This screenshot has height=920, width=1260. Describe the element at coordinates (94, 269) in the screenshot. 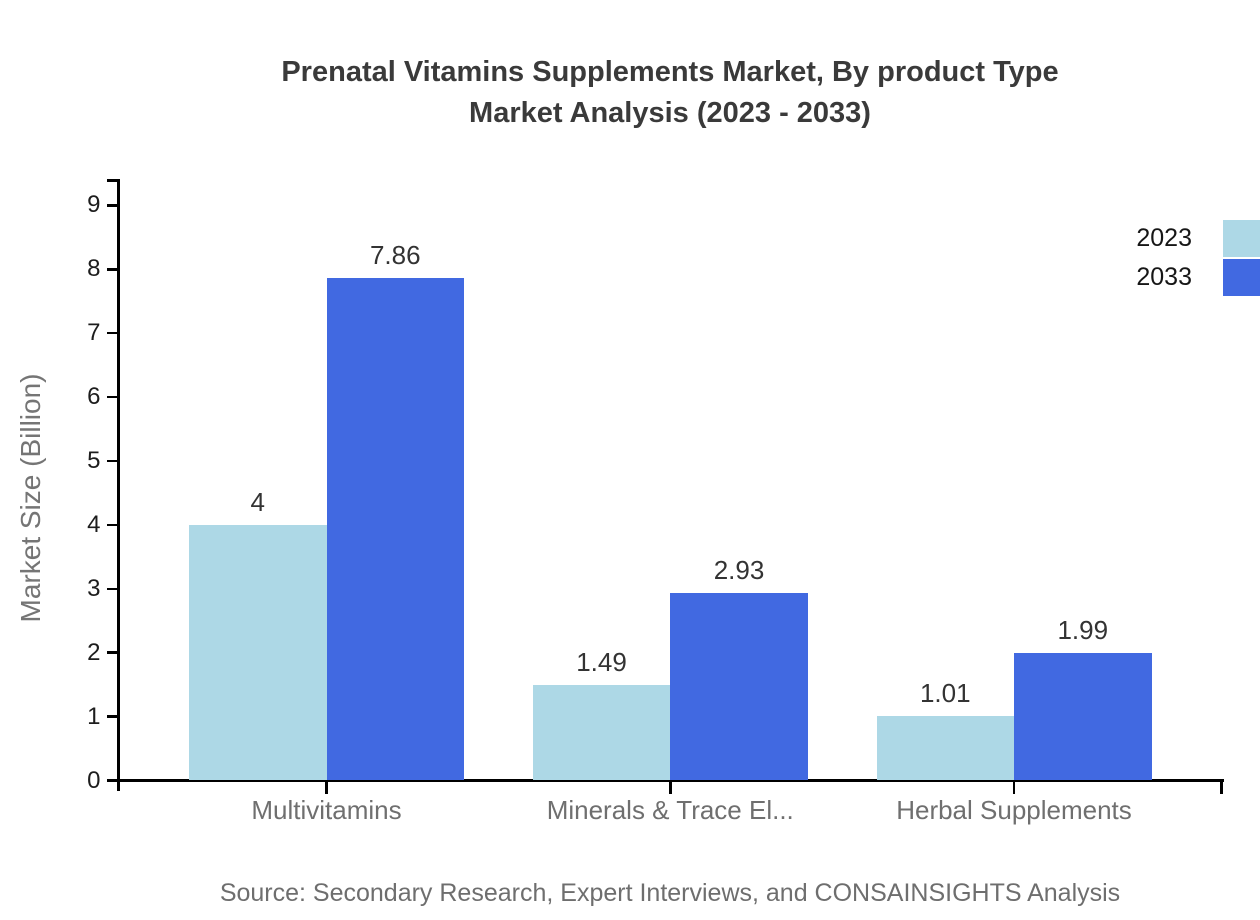

I see `y-tick-label: 8` at that location.